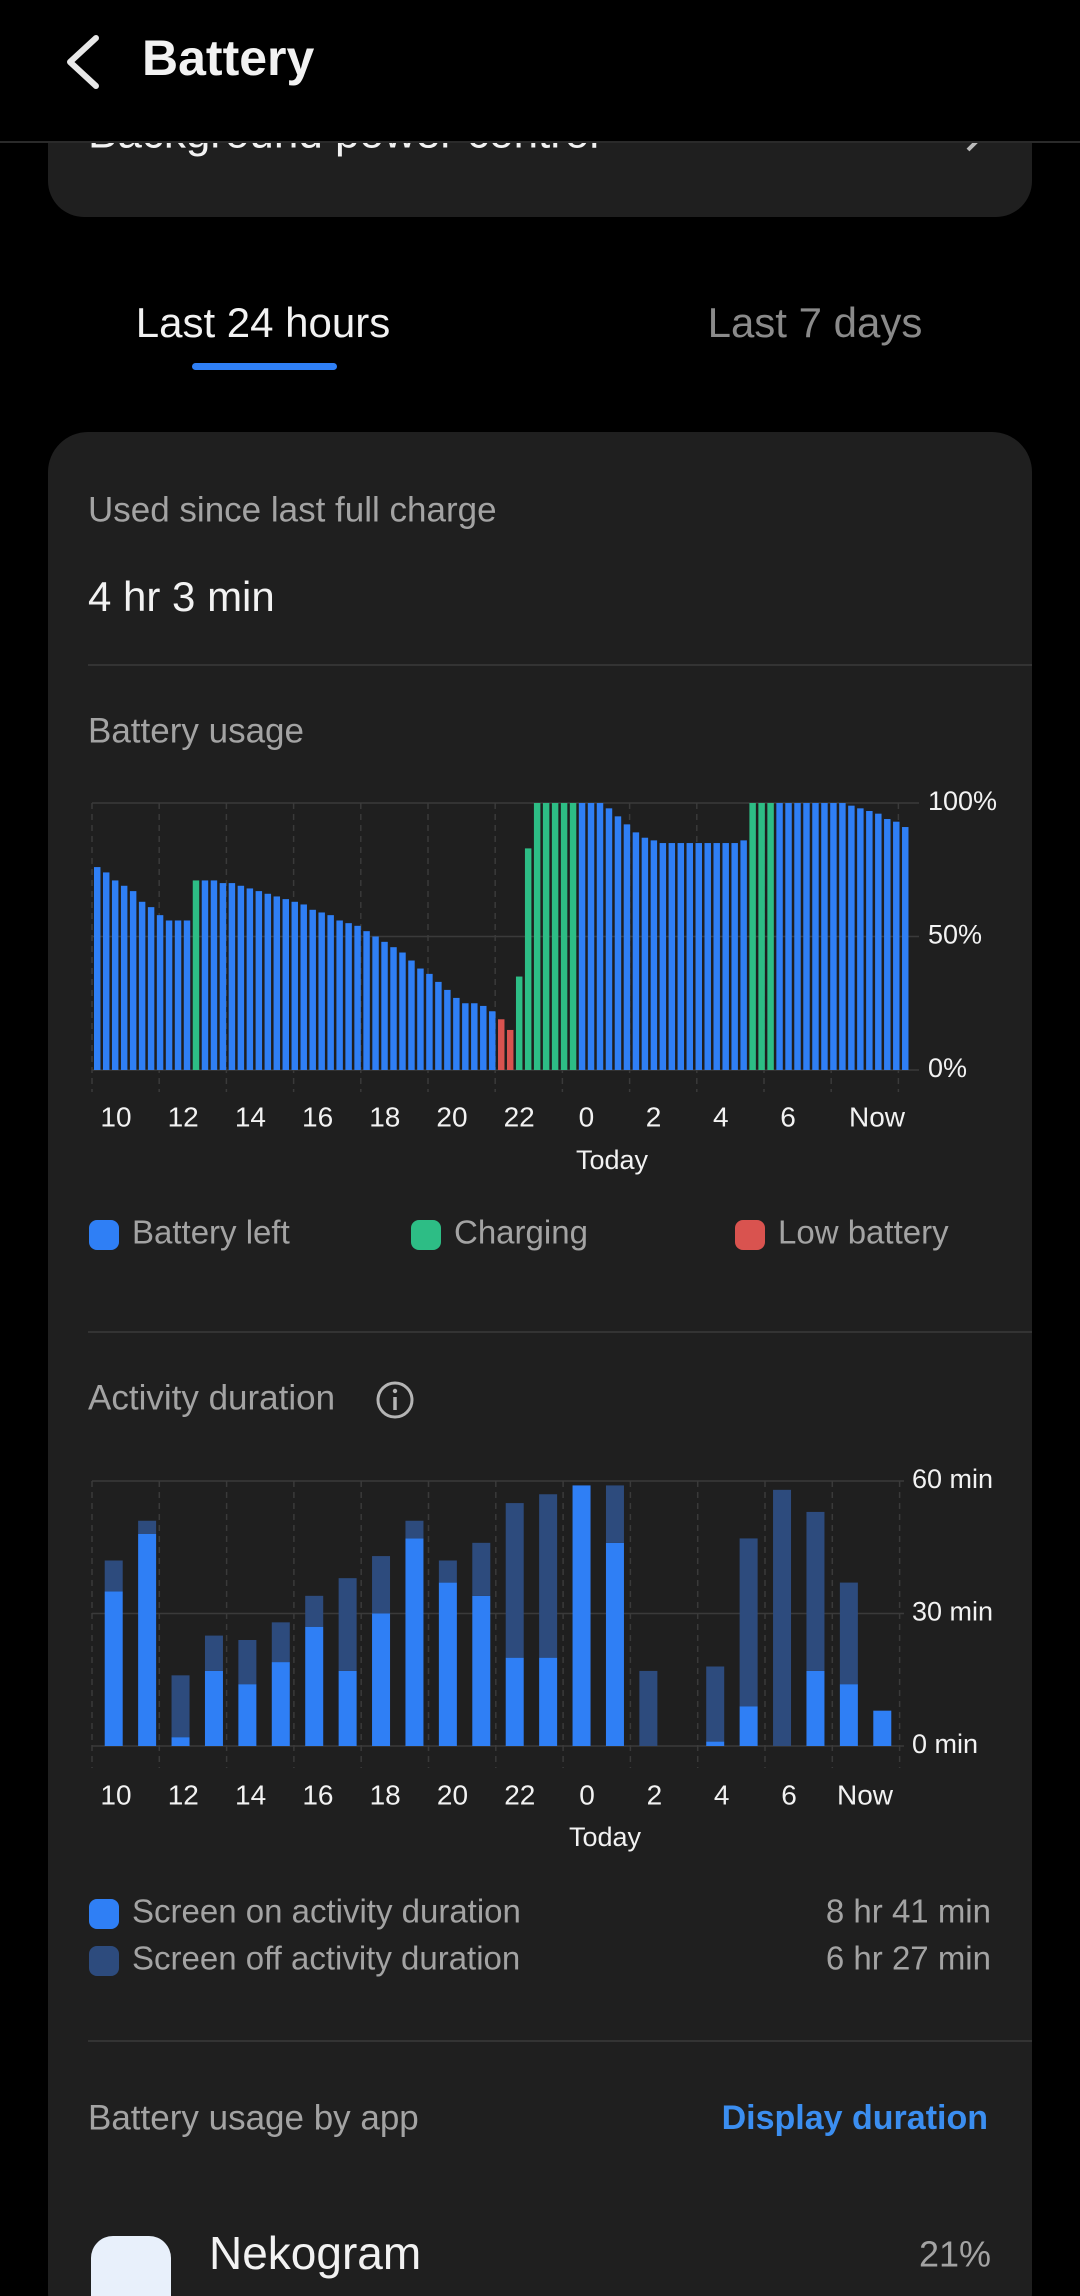 The image size is (1080, 2296). Describe the element at coordinates (655, 1794) in the screenshot. I see `x-tick-label: 2` at that location.